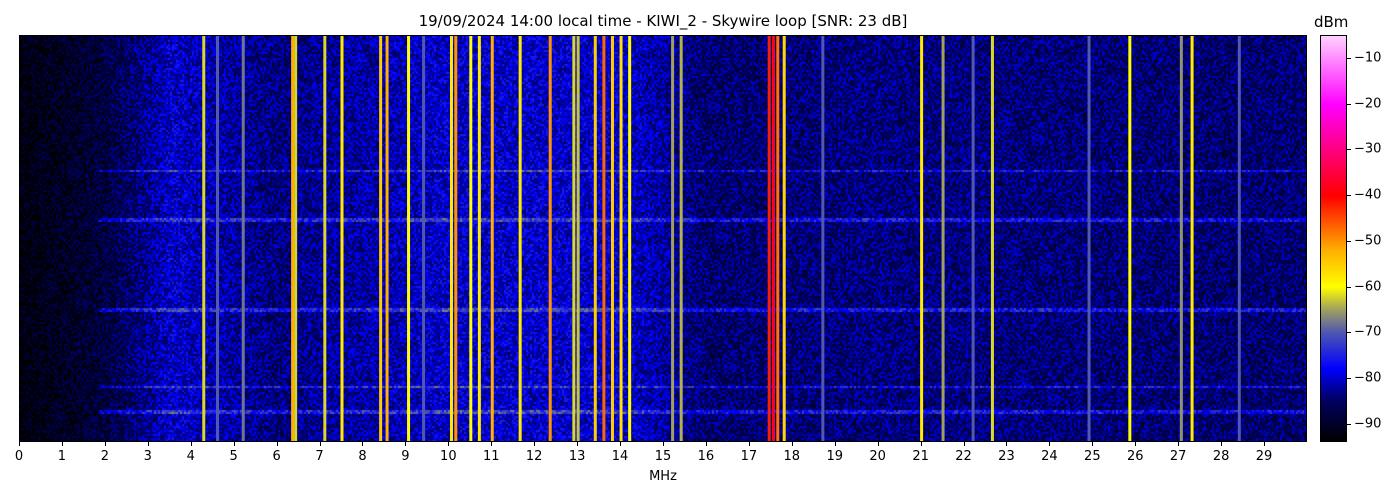  I want to click on colorbar-tick-label: −50, so click(1368, 241).